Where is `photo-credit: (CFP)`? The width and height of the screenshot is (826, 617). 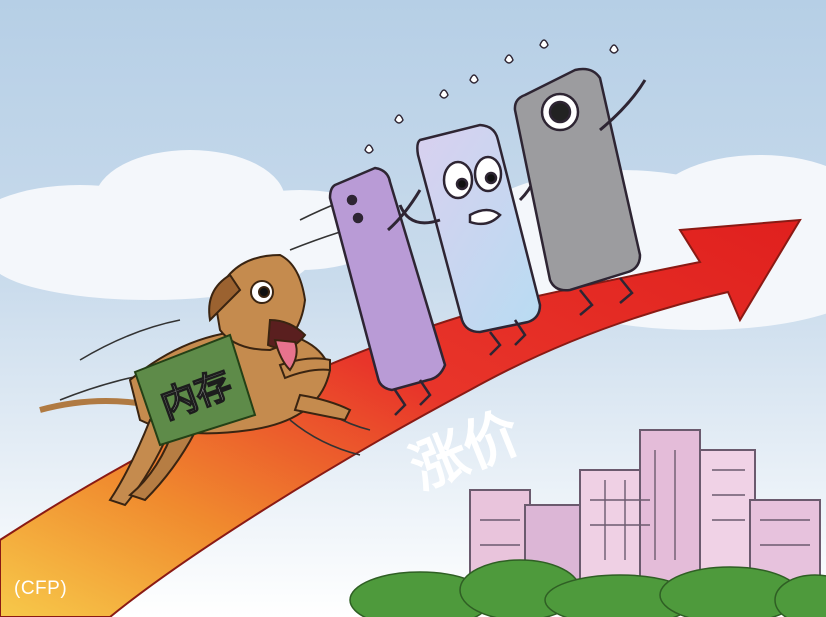 photo-credit: (CFP) is located at coordinates (41, 588).